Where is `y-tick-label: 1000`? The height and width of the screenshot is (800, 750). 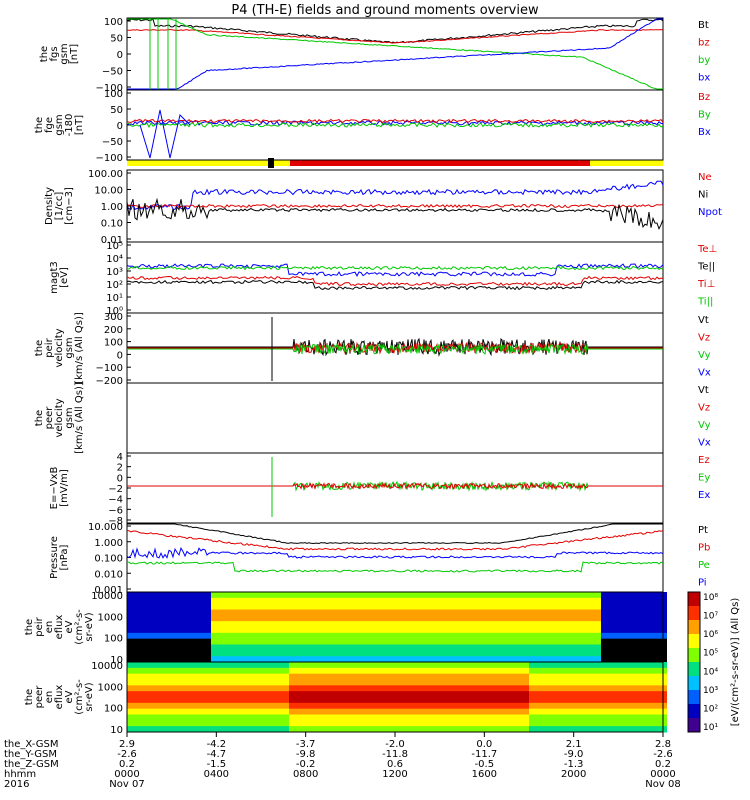
y-tick-label: 1000 is located at coordinates (110, 687).